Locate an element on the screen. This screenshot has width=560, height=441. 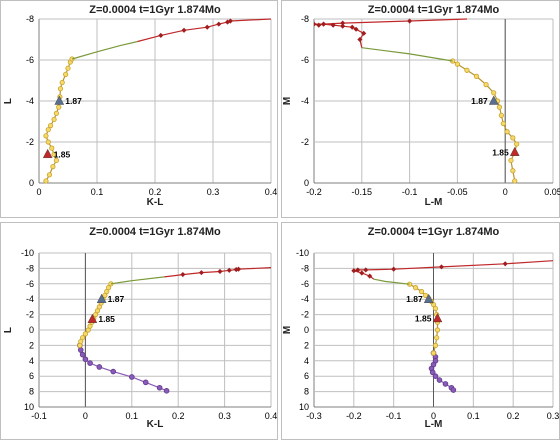
x-tick-label: -0.1 is located at coordinates (39, 416).